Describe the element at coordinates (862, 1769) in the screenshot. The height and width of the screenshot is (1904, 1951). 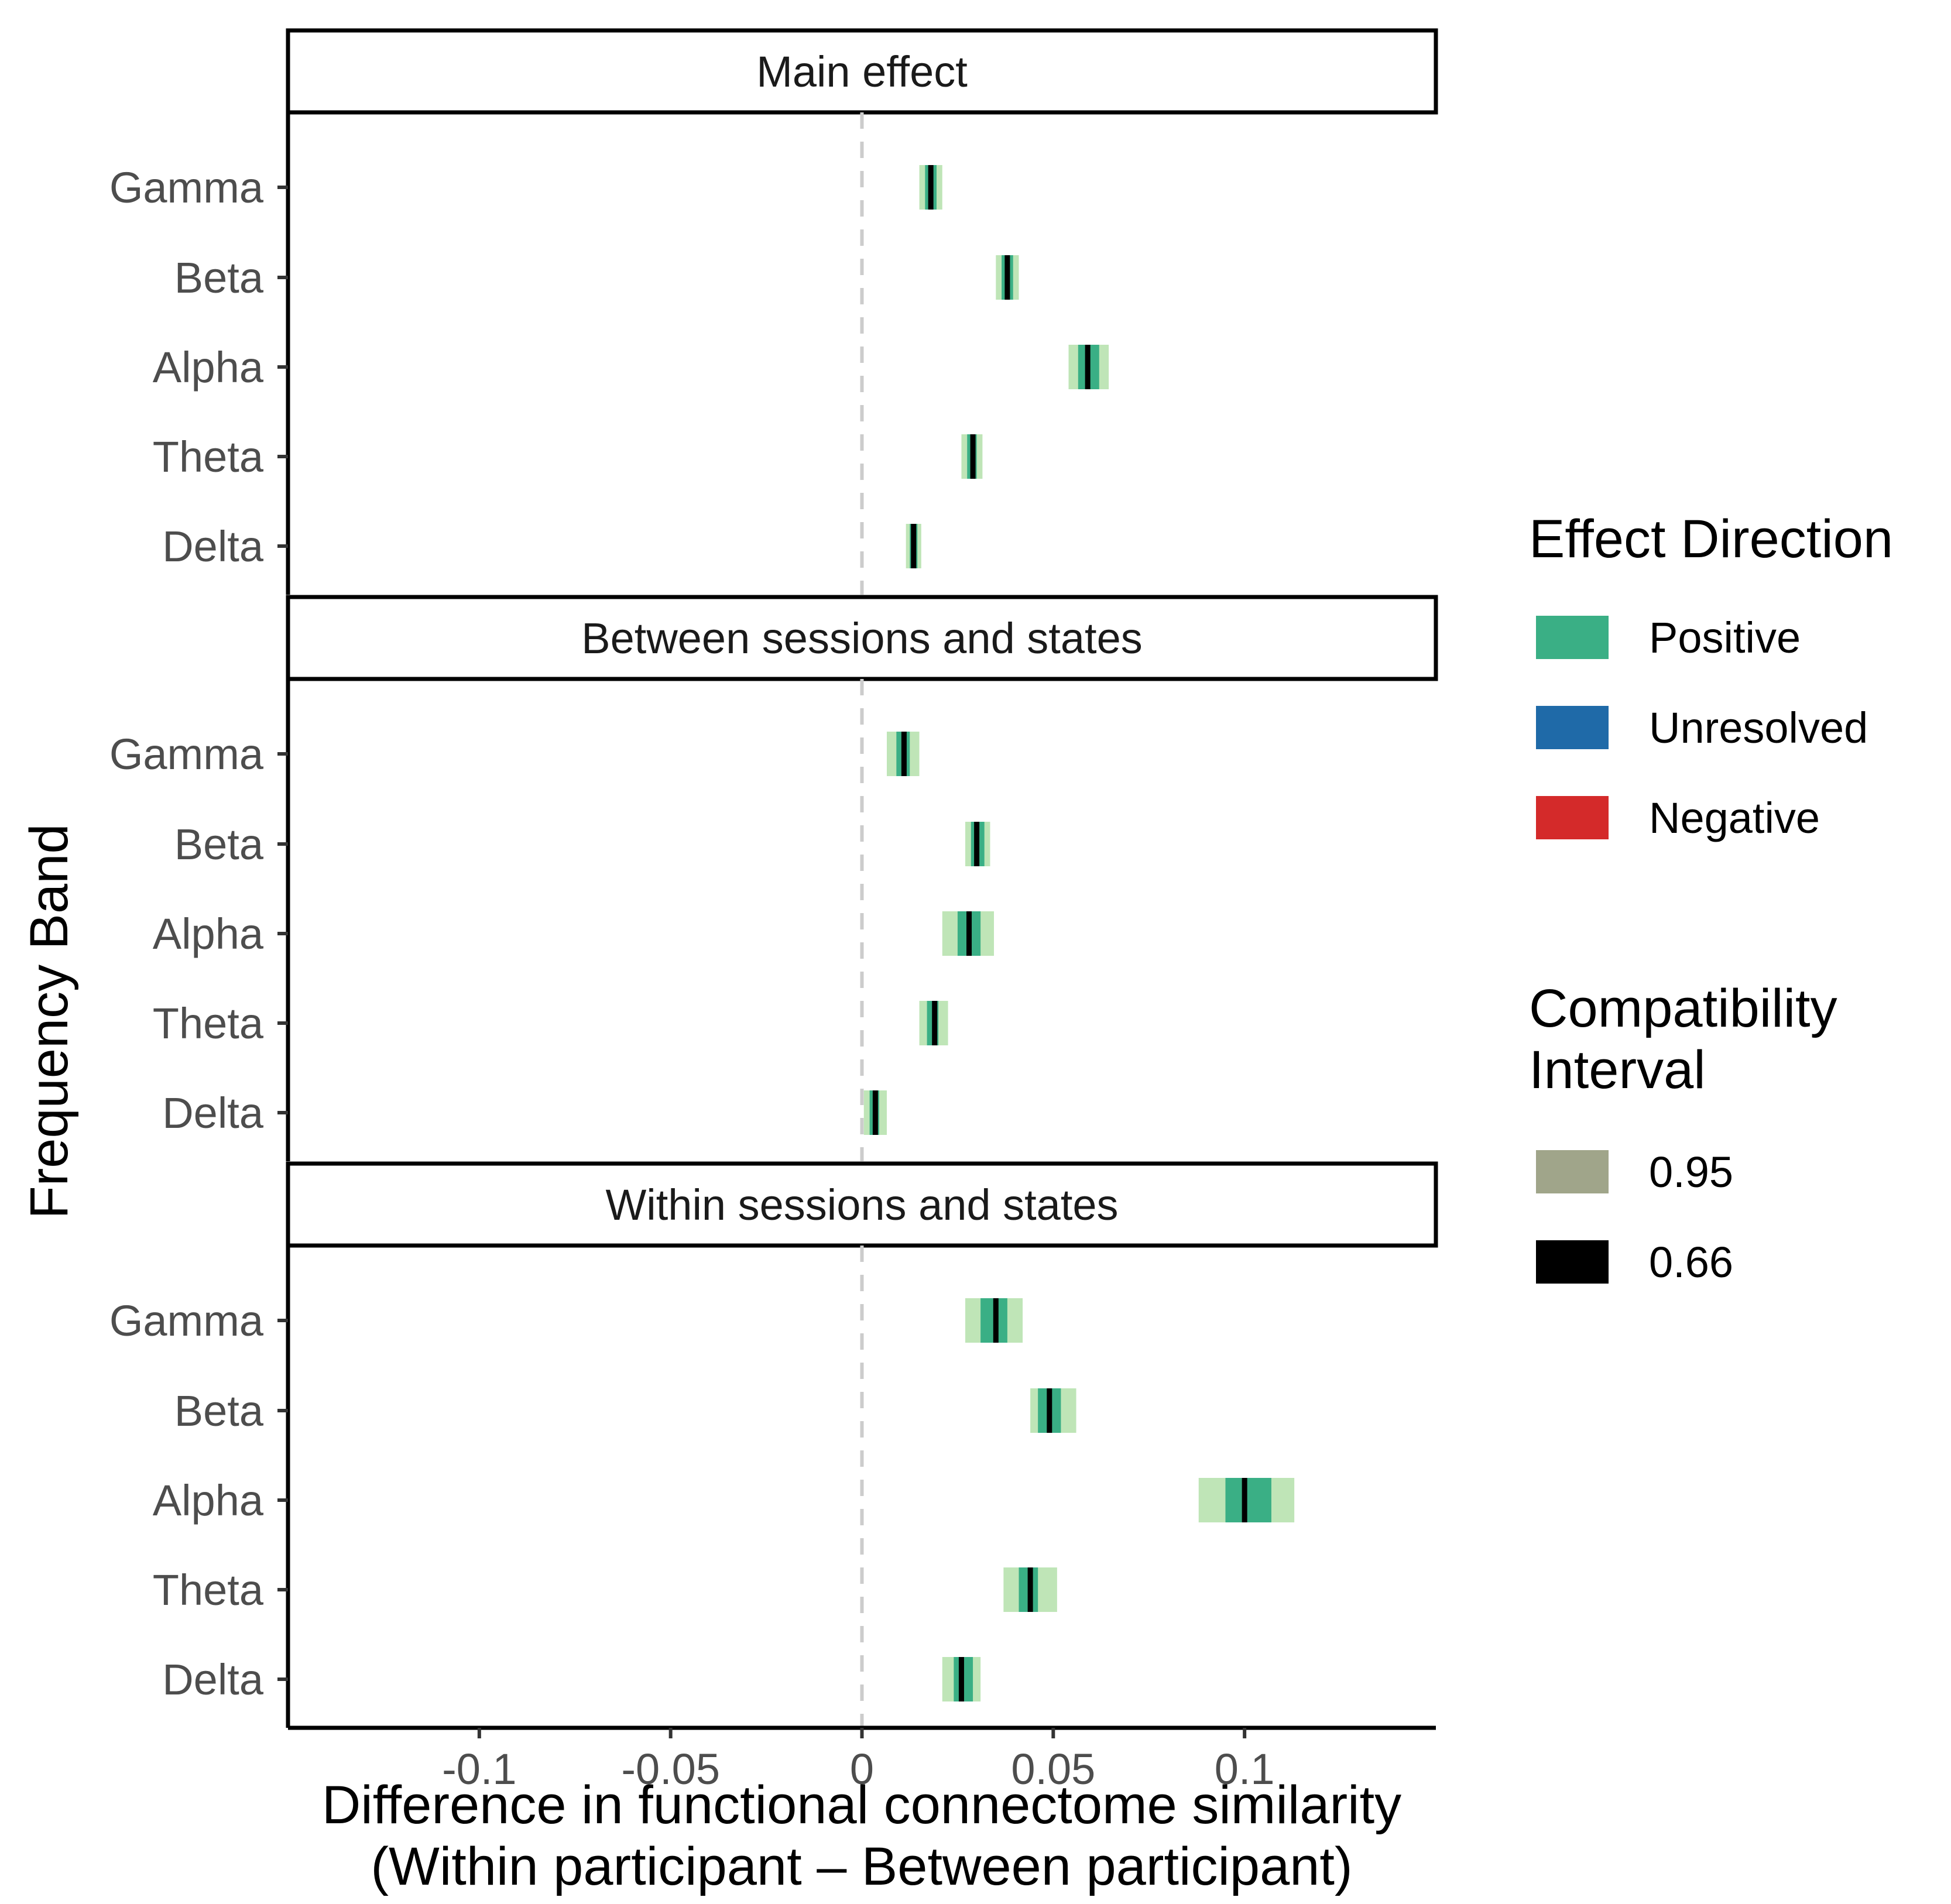
I see `x-tick-label: 0` at that location.